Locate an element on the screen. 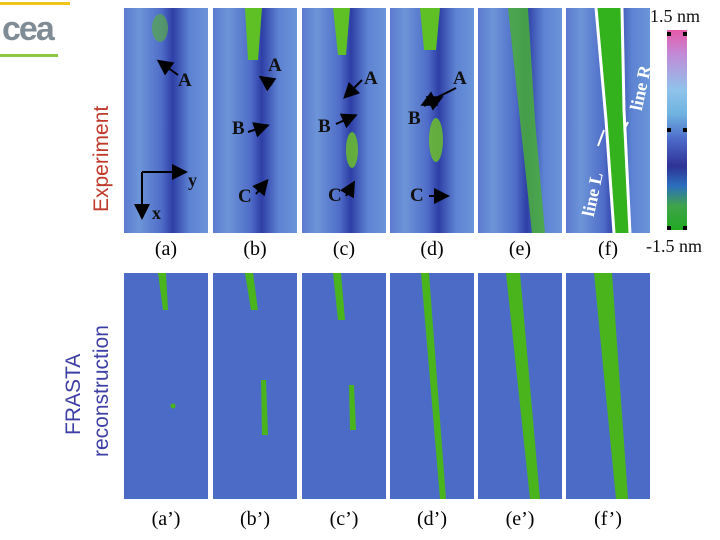  rec-green-c1 is located at coordinates (339, 296).